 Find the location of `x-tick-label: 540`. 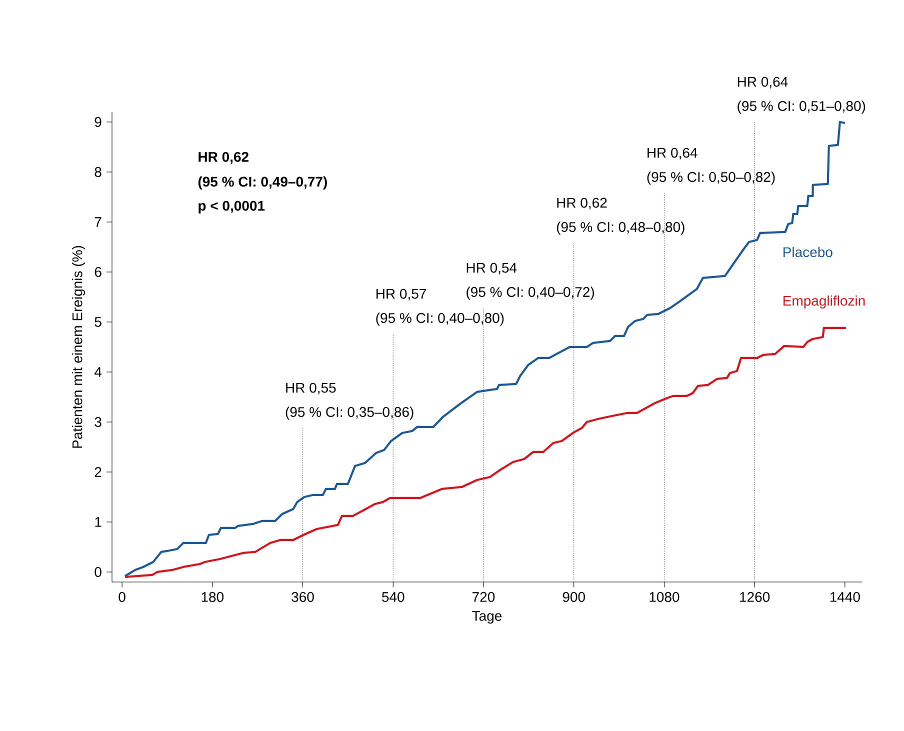

x-tick-label: 540 is located at coordinates (393, 597).